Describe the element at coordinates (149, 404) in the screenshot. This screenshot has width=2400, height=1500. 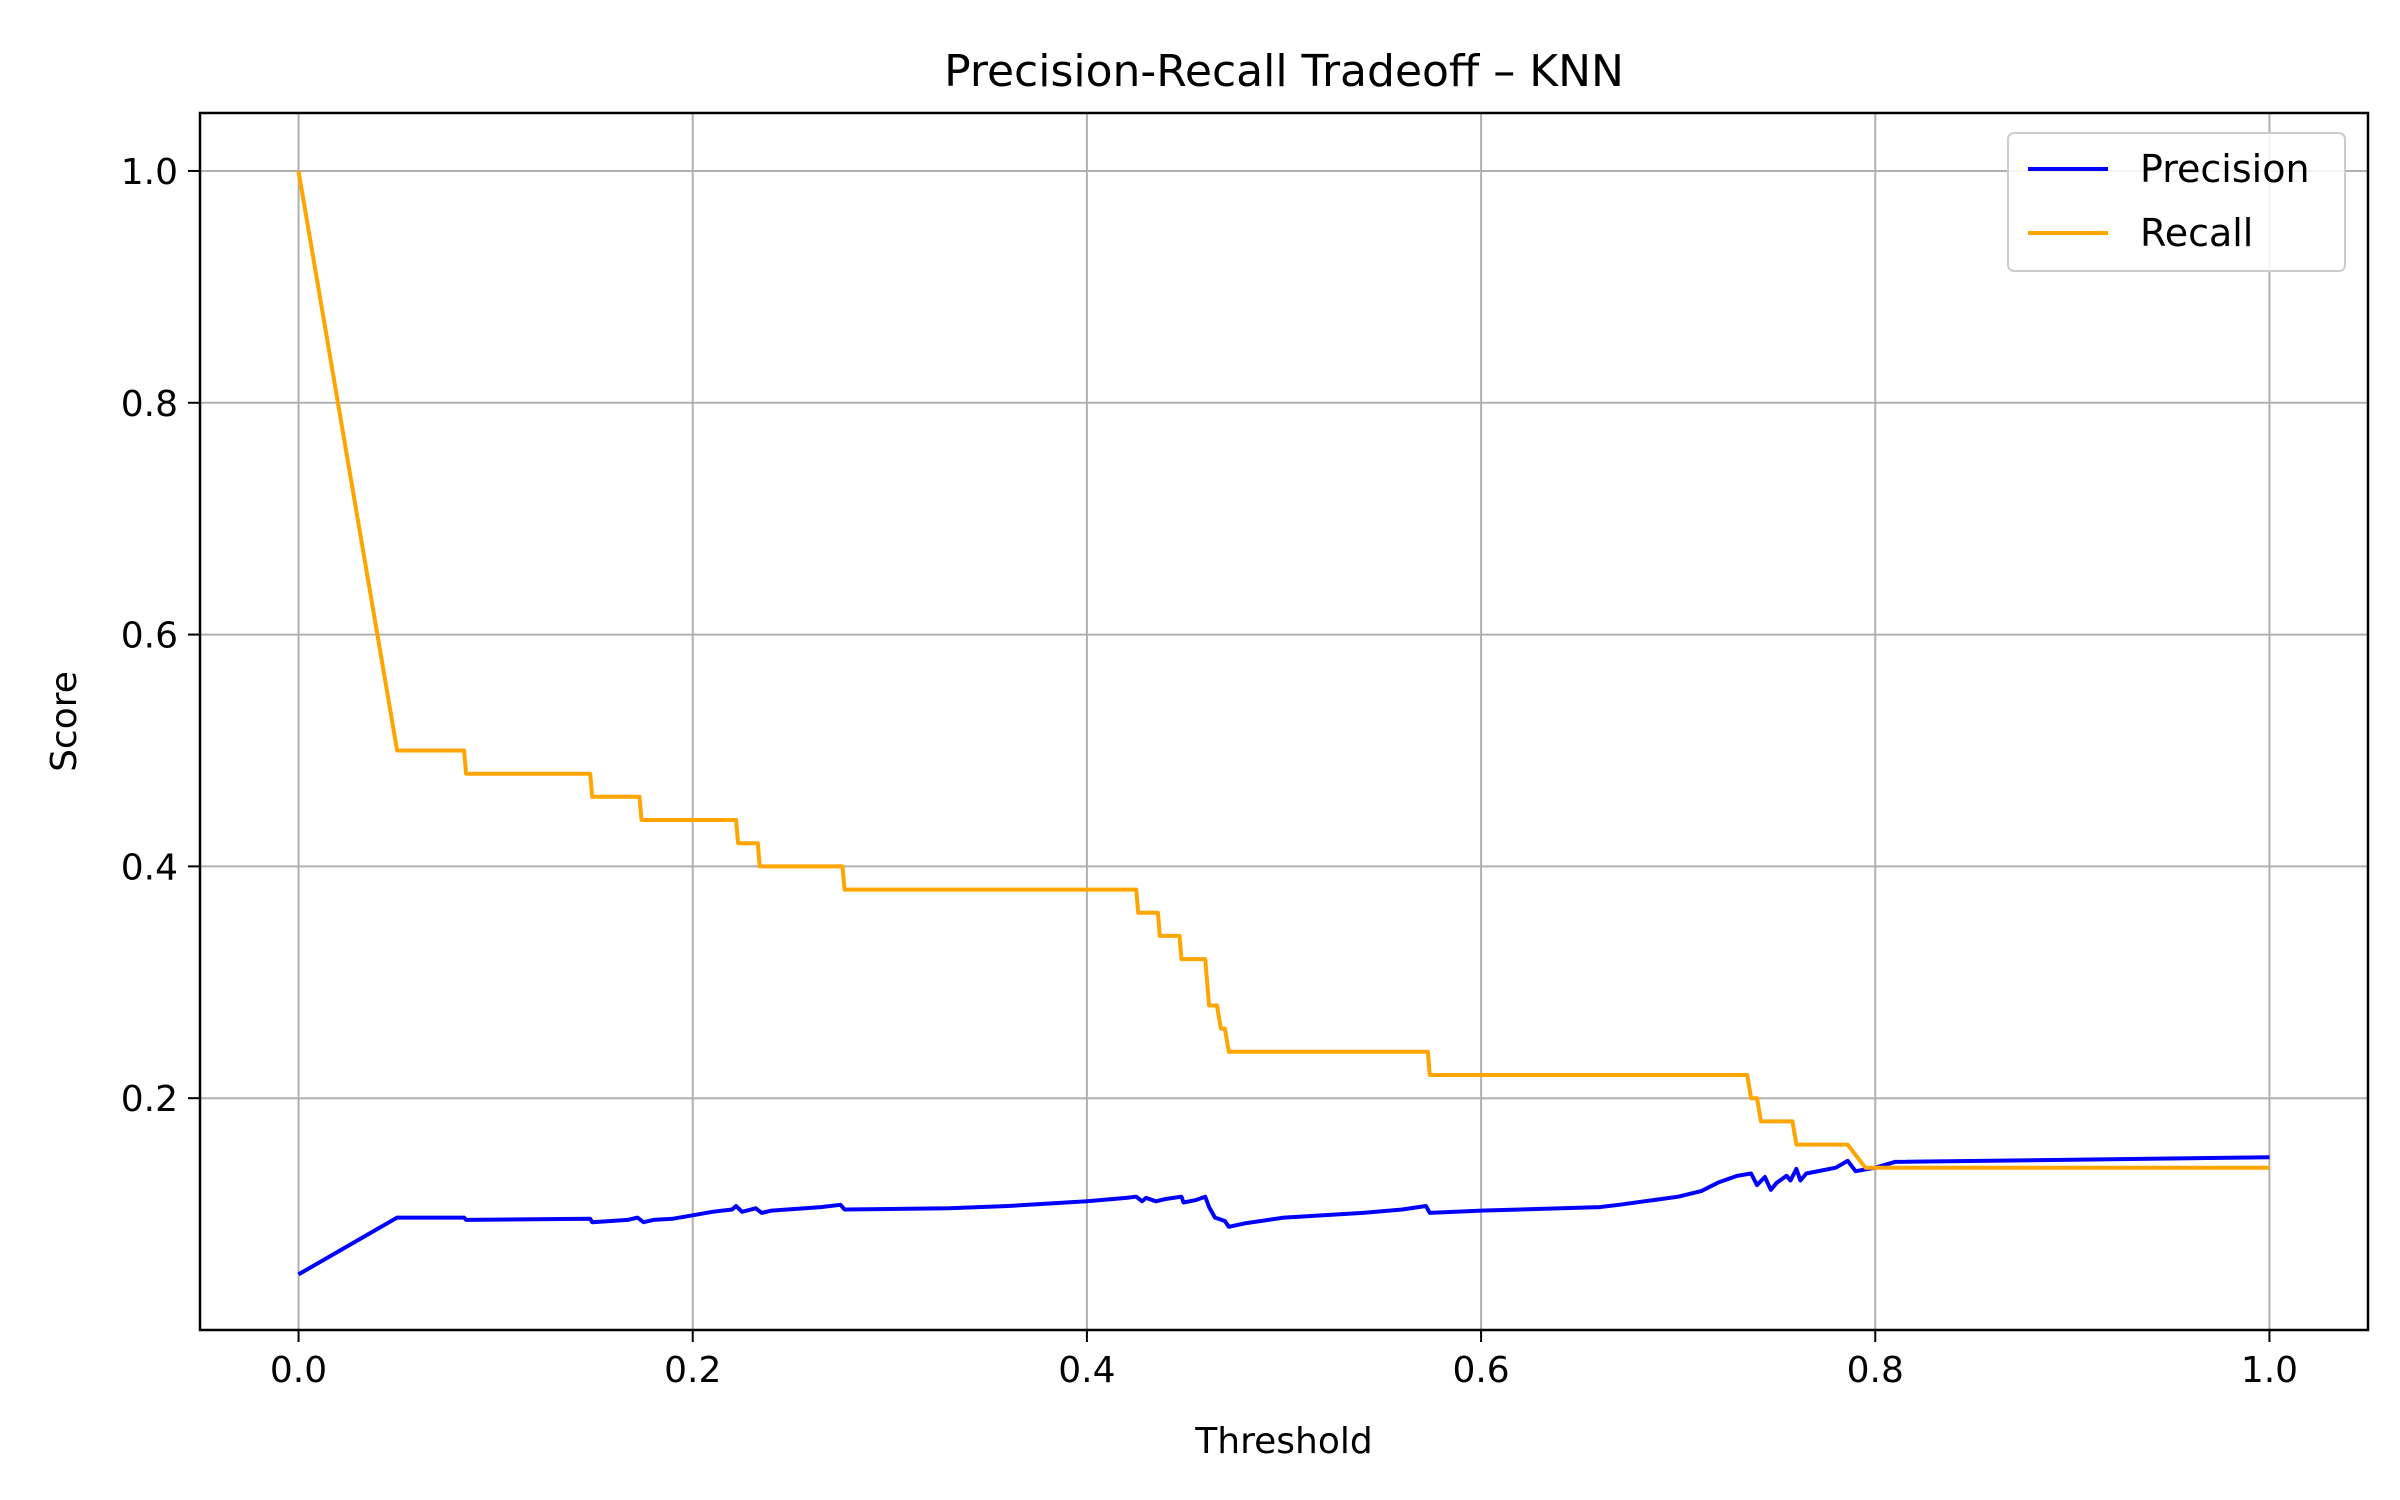
I see `y-tick-label: 0.8` at that location.